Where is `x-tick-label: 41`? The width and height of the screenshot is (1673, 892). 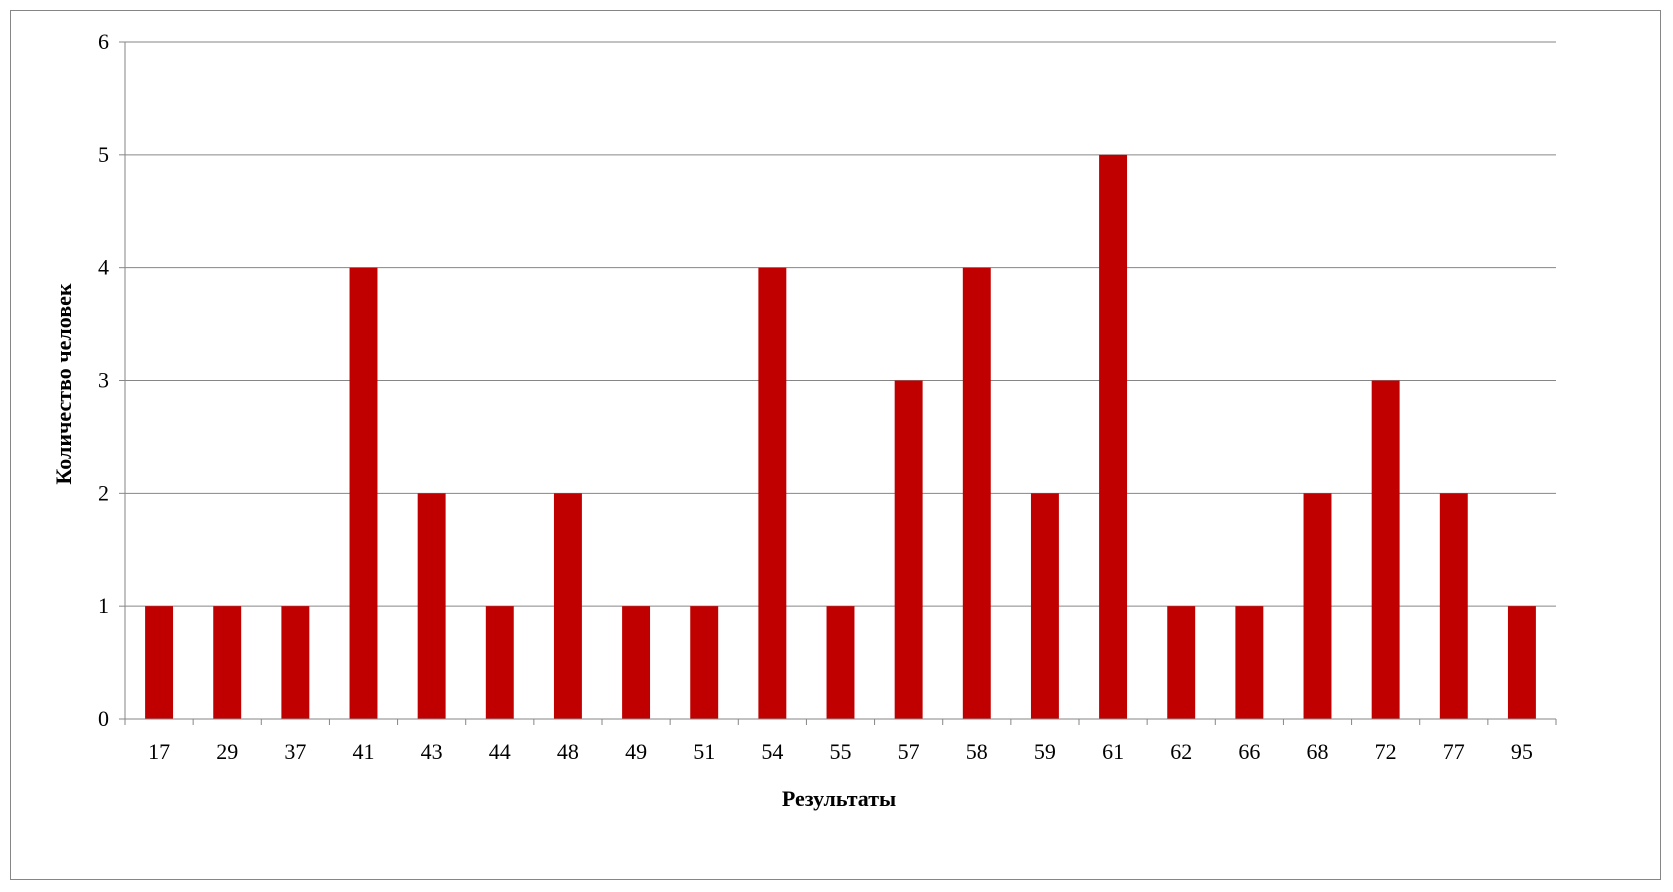 x-tick-label: 41 is located at coordinates (364, 751).